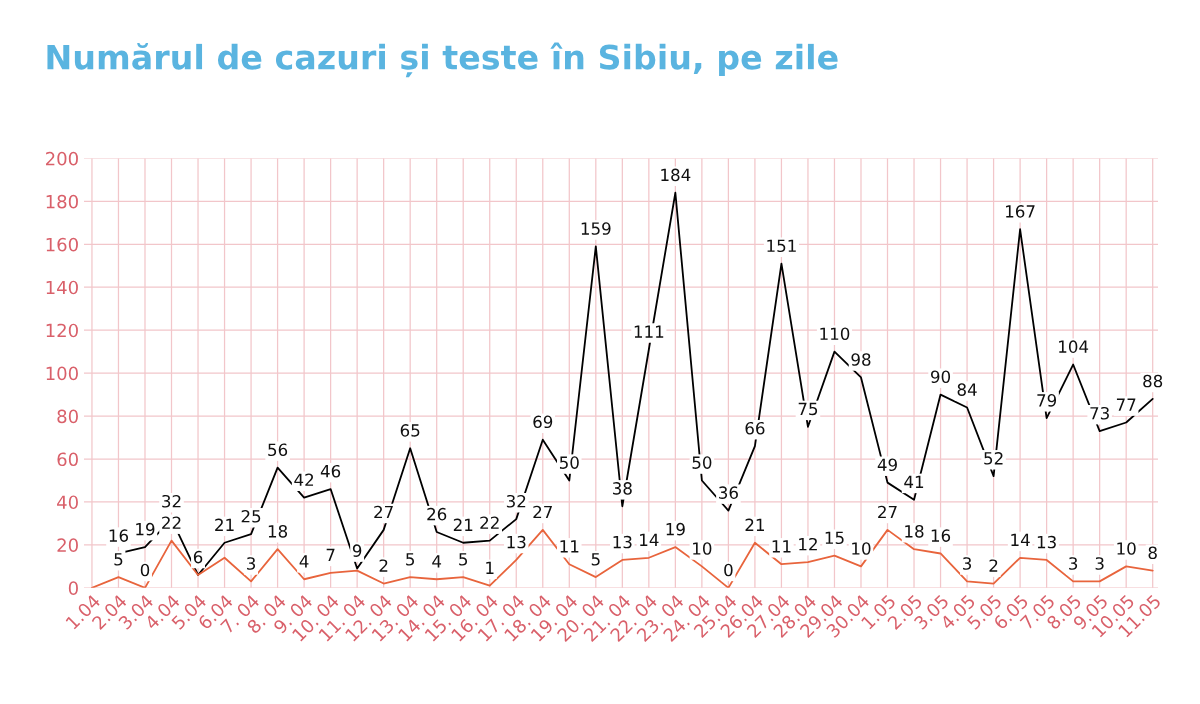  What do you see at coordinates (1047, 400) in the screenshot?
I see `data-label: 79` at bounding box center [1047, 400].